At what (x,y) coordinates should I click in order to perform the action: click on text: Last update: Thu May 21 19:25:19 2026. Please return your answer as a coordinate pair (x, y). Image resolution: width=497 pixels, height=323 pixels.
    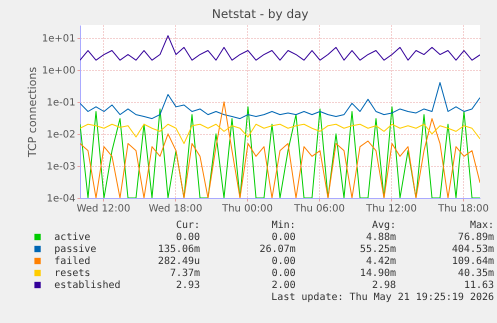
    Looking at the image, I should click on (382, 297).